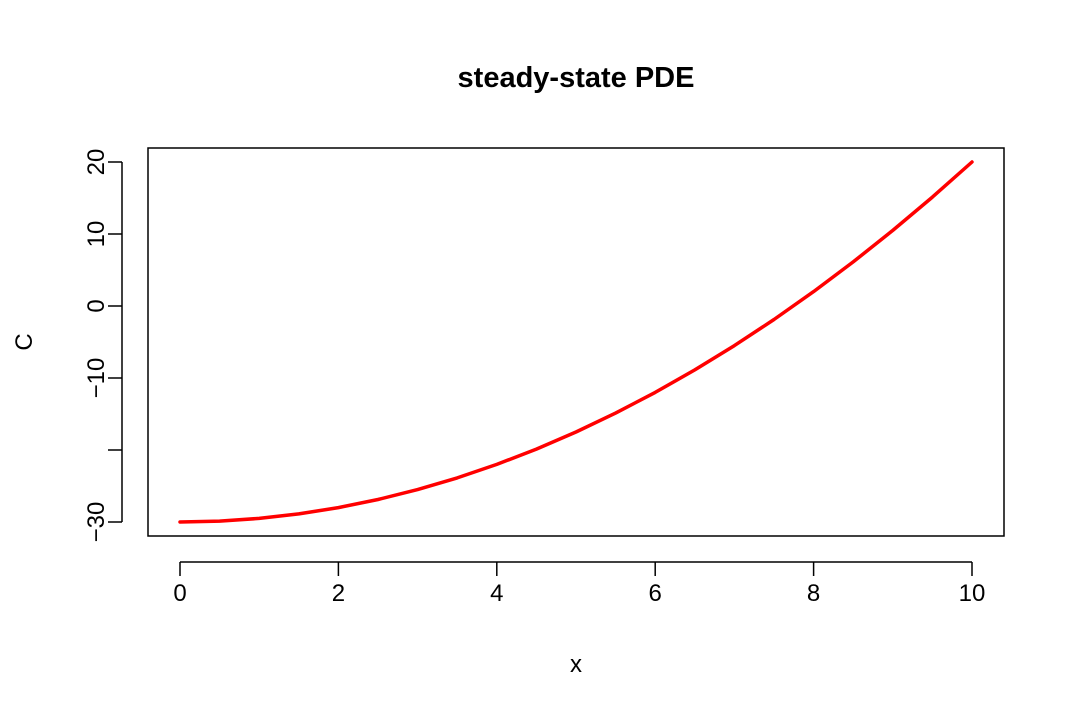 The height and width of the screenshot is (720, 1080). Describe the element at coordinates (338, 593) in the screenshot. I see `x-tick-label: 2` at that location.